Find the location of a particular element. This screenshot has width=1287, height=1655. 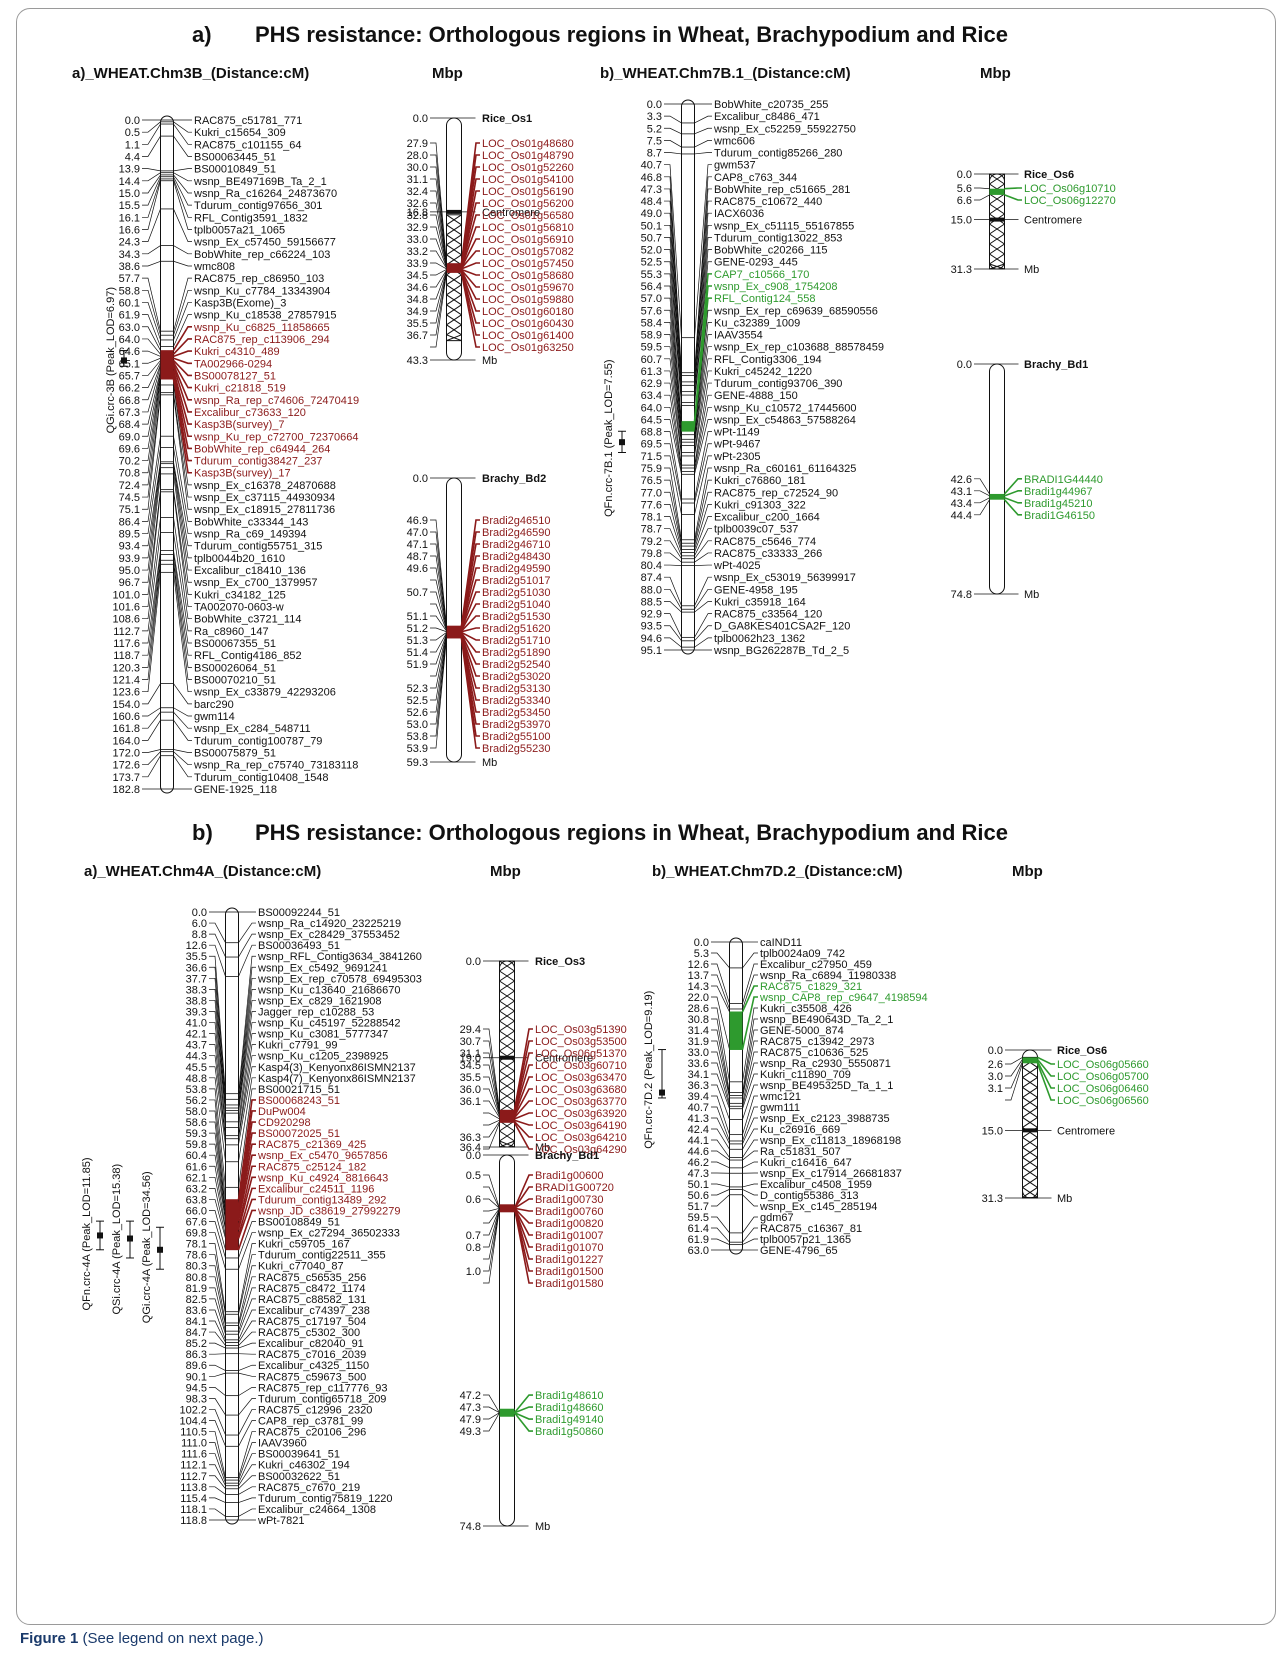

figure-caption: Figure 1 (See legend on next page.) is located at coordinates (142, 1638).